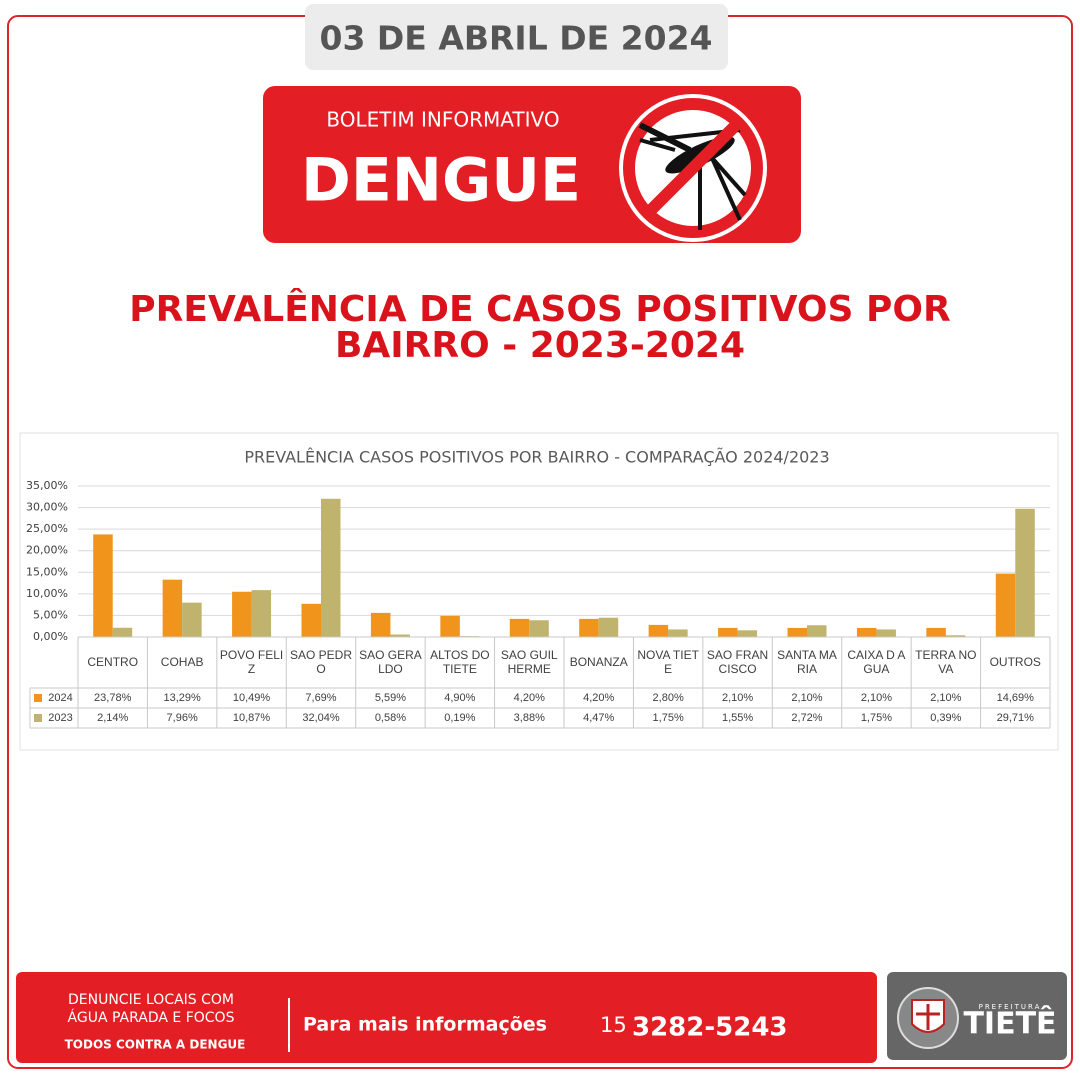 This screenshot has width=1080, height=1080. What do you see at coordinates (47, 528) in the screenshot?
I see `y-tick-label: 25,00%` at bounding box center [47, 528].